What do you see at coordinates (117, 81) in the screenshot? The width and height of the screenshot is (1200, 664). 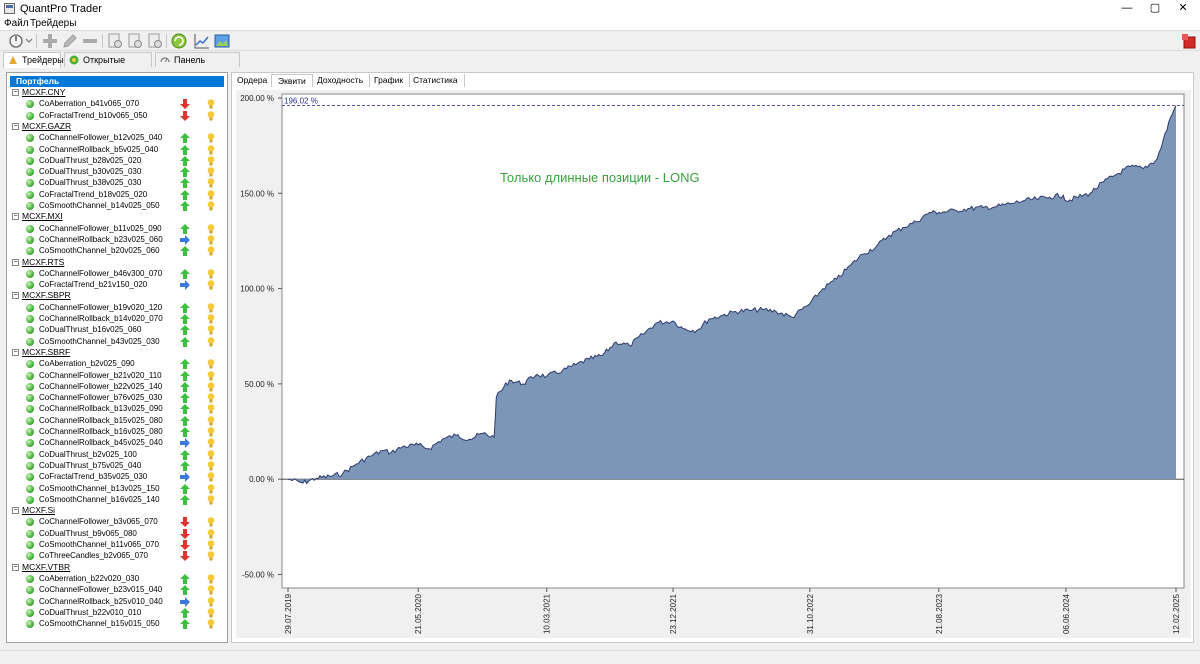 I see `tree-root-portfolio: Портфель` at bounding box center [117, 81].